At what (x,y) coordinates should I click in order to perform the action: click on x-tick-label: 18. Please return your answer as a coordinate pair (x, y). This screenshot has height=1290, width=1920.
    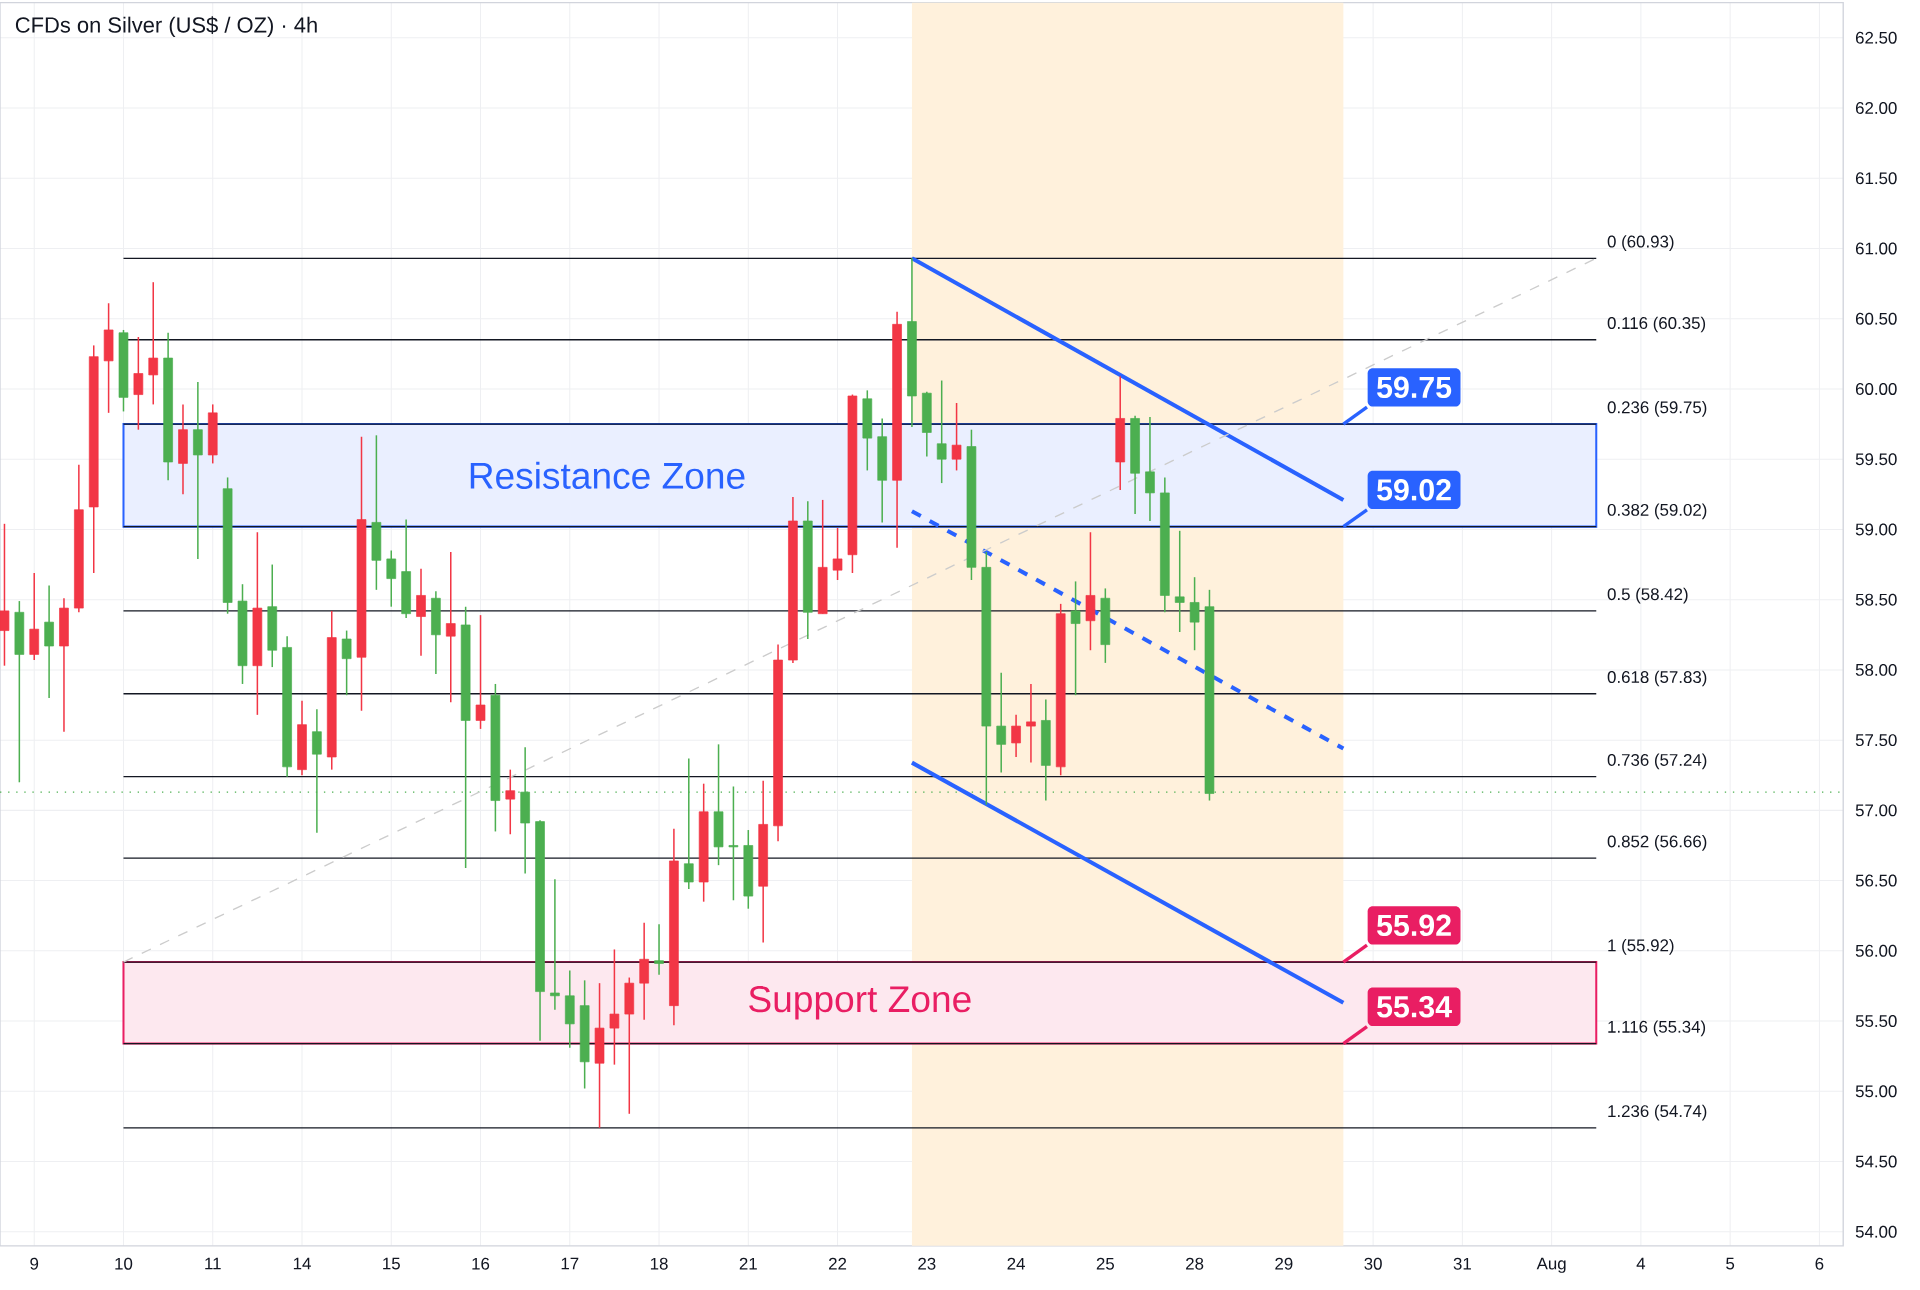
    Looking at the image, I should click on (659, 1263).